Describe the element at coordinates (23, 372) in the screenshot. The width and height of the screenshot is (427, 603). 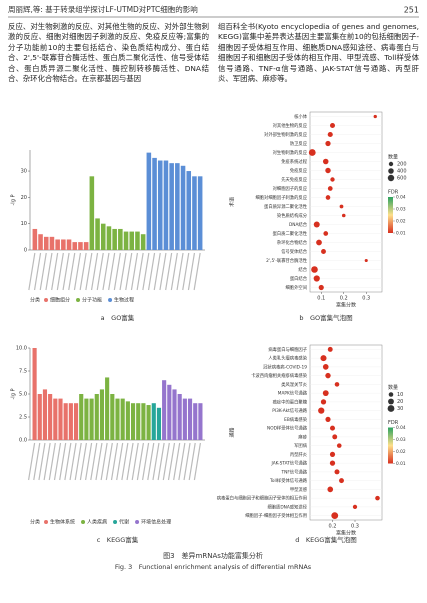
I see `y-tick-label: 7.5` at that location.